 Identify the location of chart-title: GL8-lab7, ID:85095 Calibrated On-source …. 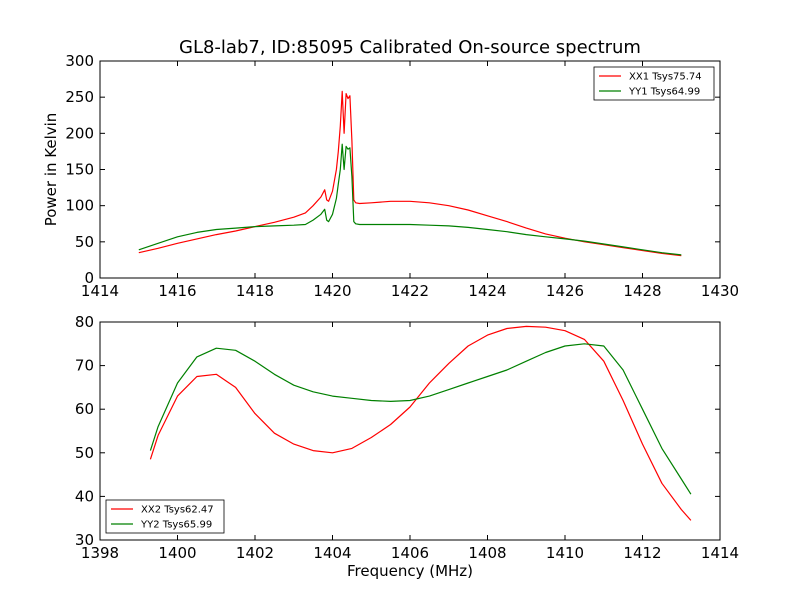
(410, 47).